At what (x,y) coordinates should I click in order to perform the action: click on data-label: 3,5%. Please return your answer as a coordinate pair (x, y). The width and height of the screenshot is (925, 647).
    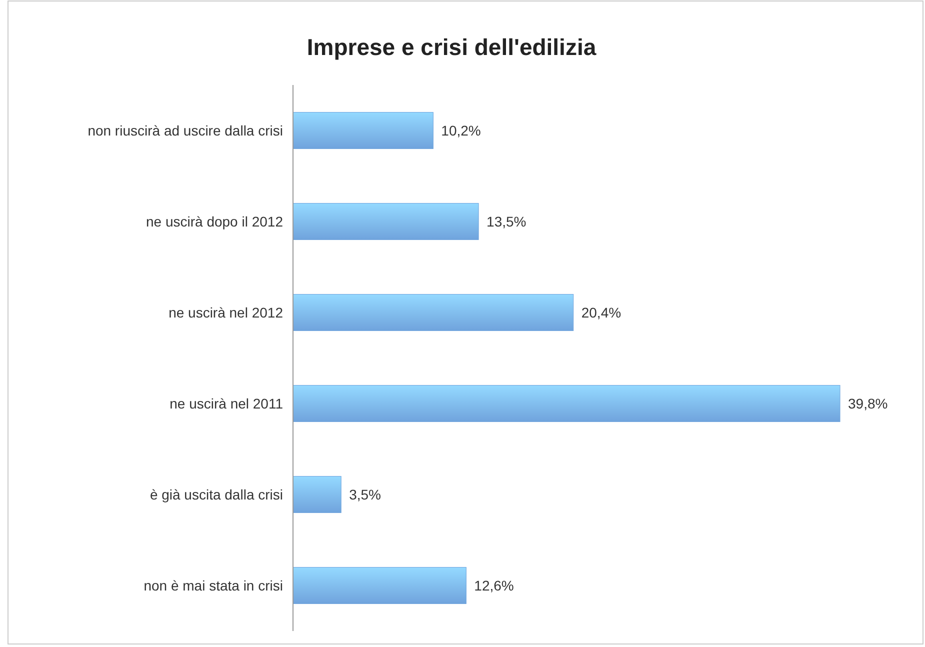
    Looking at the image, I should click on (365, 494).